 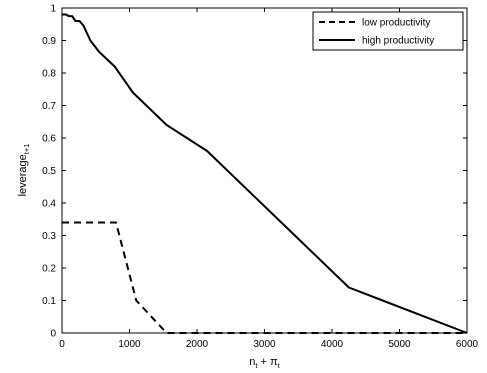 What do you see at coordinates (398, 41) in the screenshot?
I see `legend-label-high-productivity: high productivity` at bounding box center [398, 41].